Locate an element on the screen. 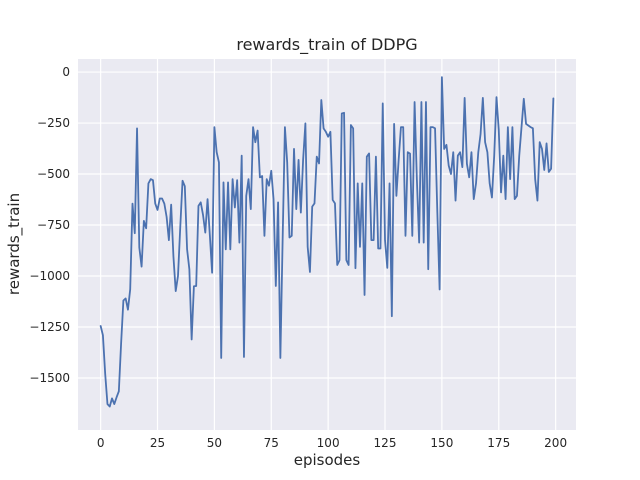  y-tick-label: −500 is located at coordinates (53, 174).